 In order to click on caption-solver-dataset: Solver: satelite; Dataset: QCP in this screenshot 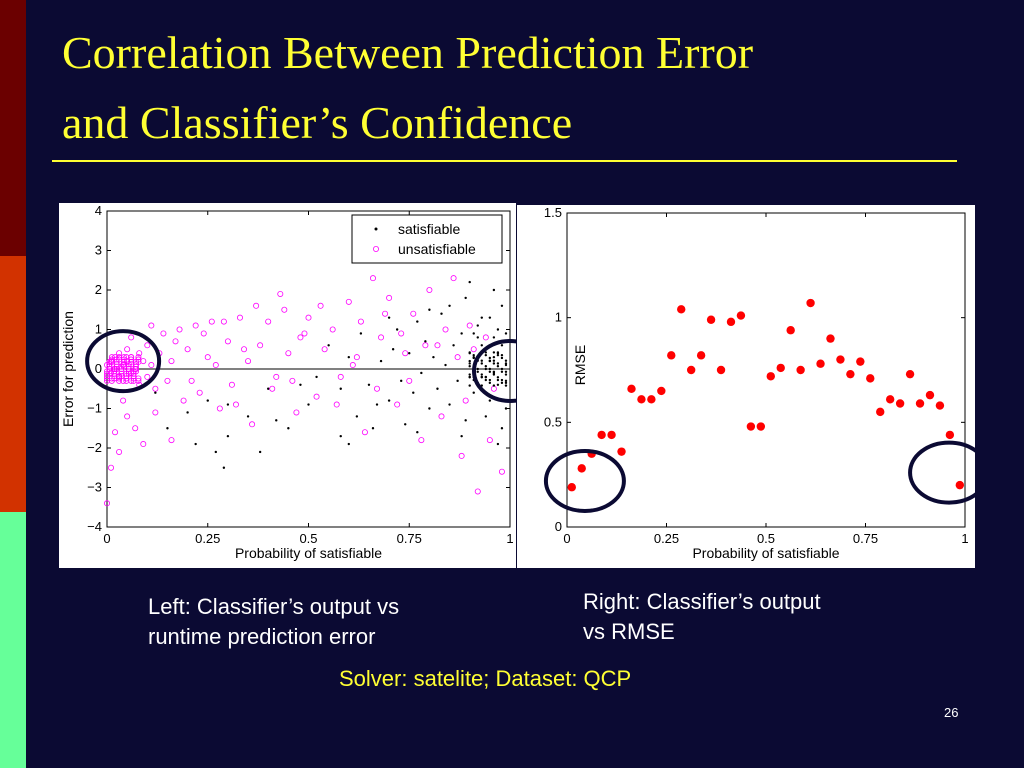, I will do `click(485, 678)`.